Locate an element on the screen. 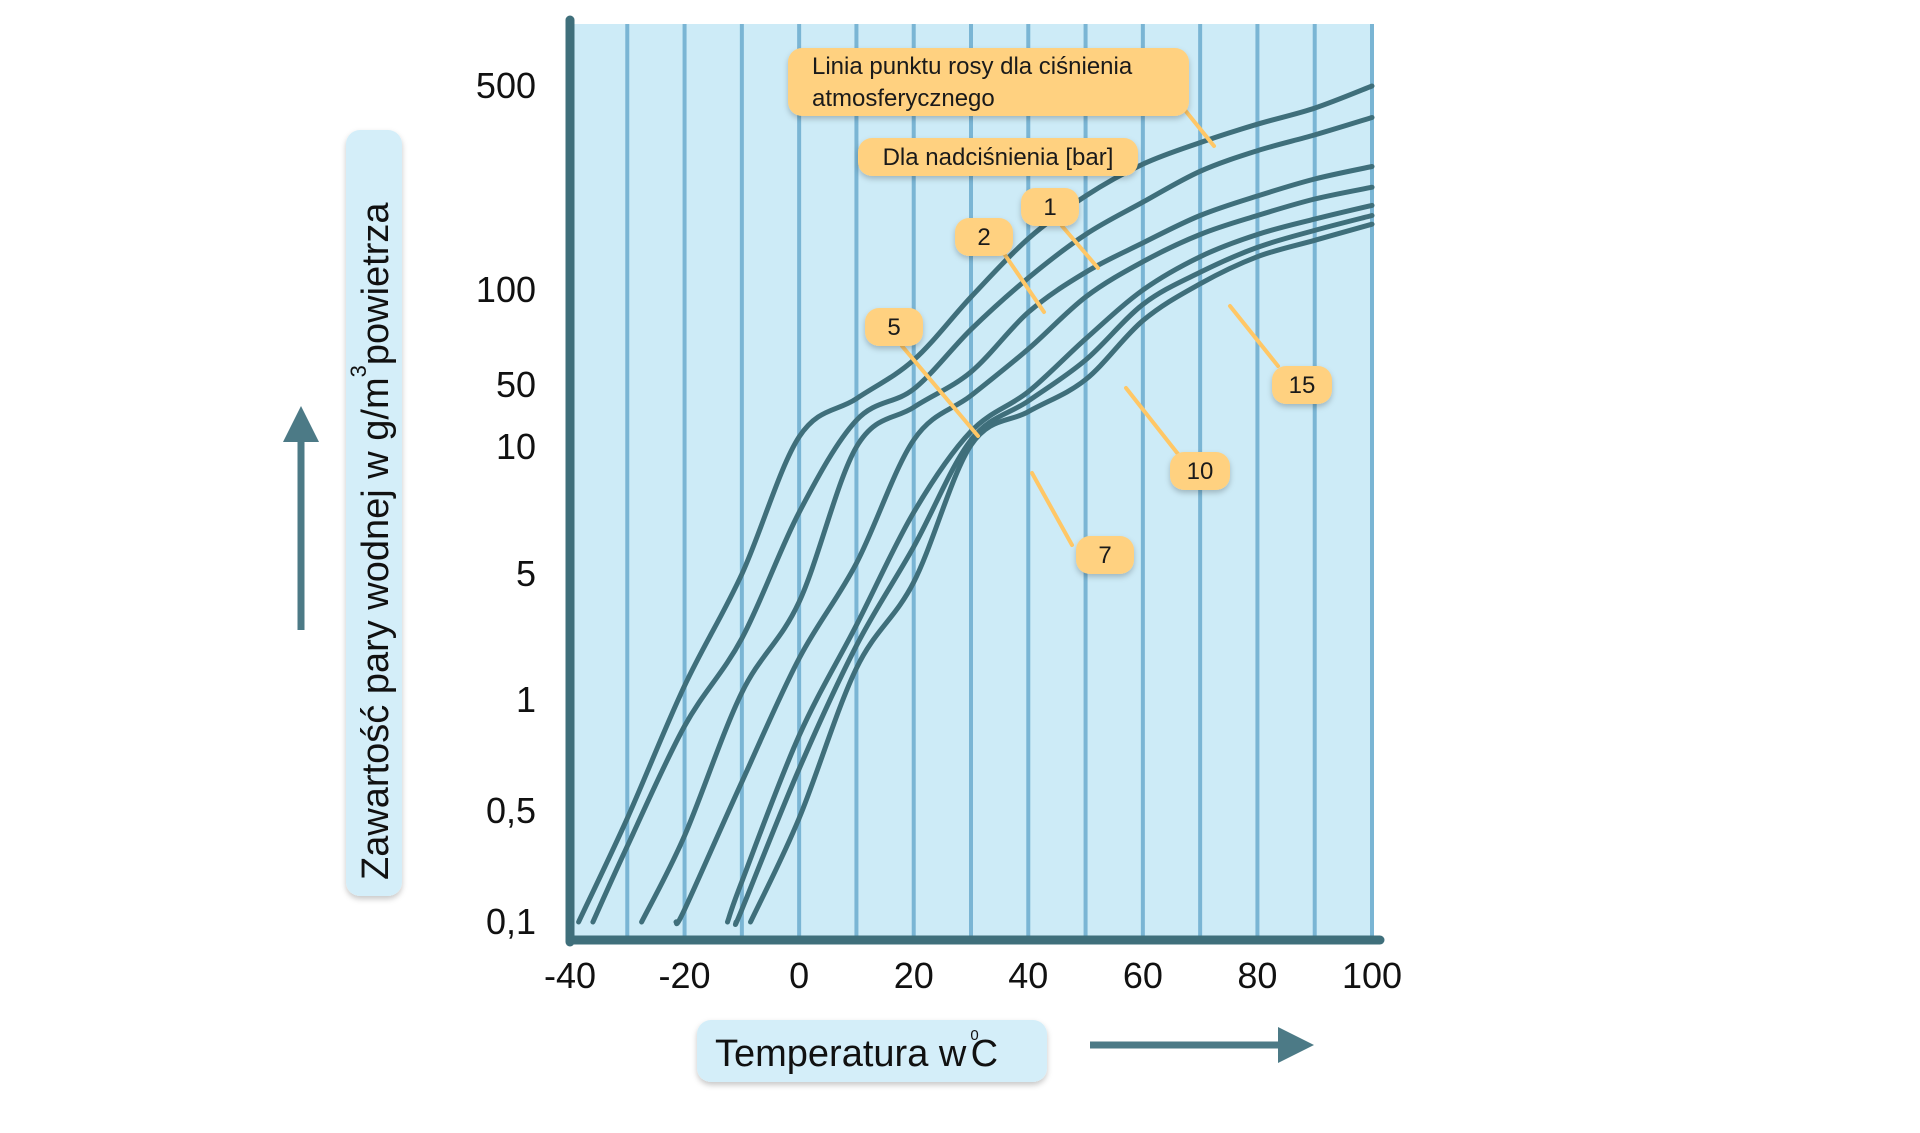 The height and width of the screenshot is (1133, 1920). callout-2-text: 2 is located at coordinates (983, 237).